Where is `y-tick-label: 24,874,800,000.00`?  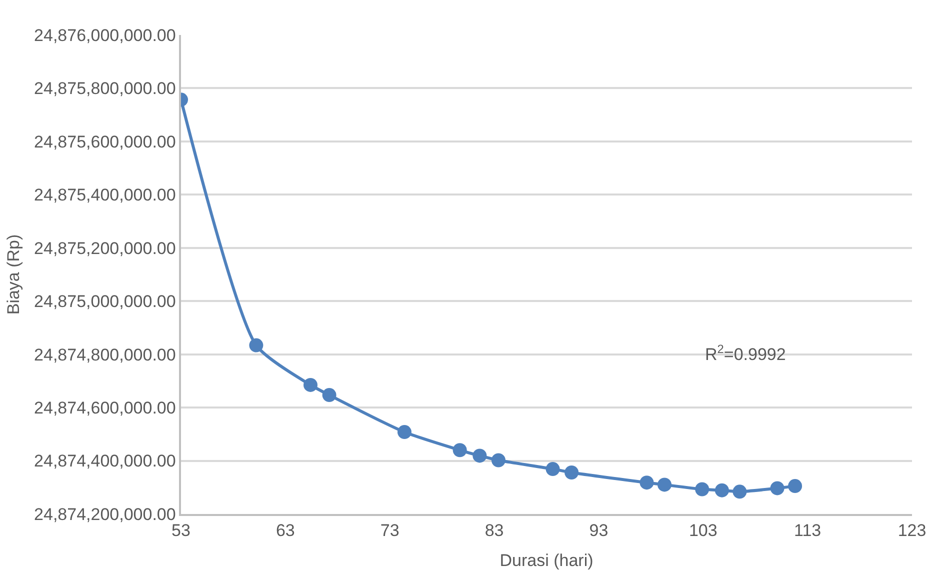 y-tick-label: 24,874,800,000.00 is located at coordinates (105, 354).